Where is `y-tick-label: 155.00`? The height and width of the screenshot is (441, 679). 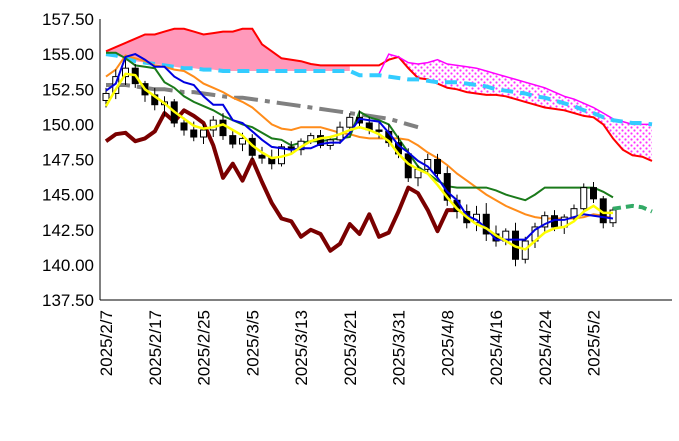 y-tick-label: 155.00 is located at coordinates (68, 54).